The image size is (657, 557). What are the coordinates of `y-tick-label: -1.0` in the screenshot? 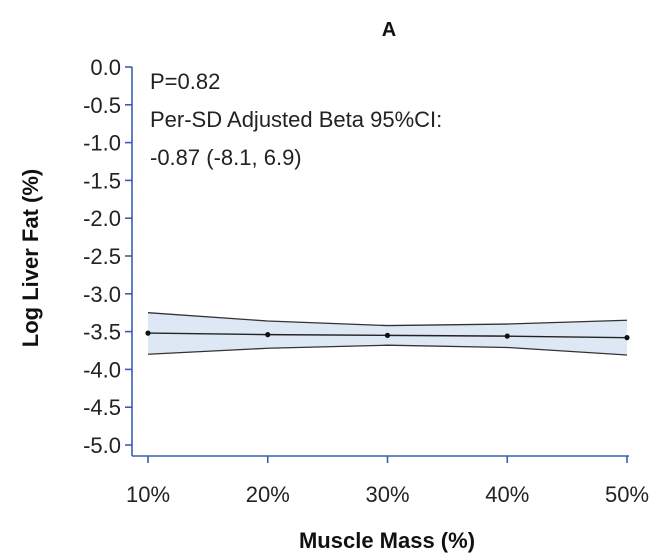 It's located at (102, 143).